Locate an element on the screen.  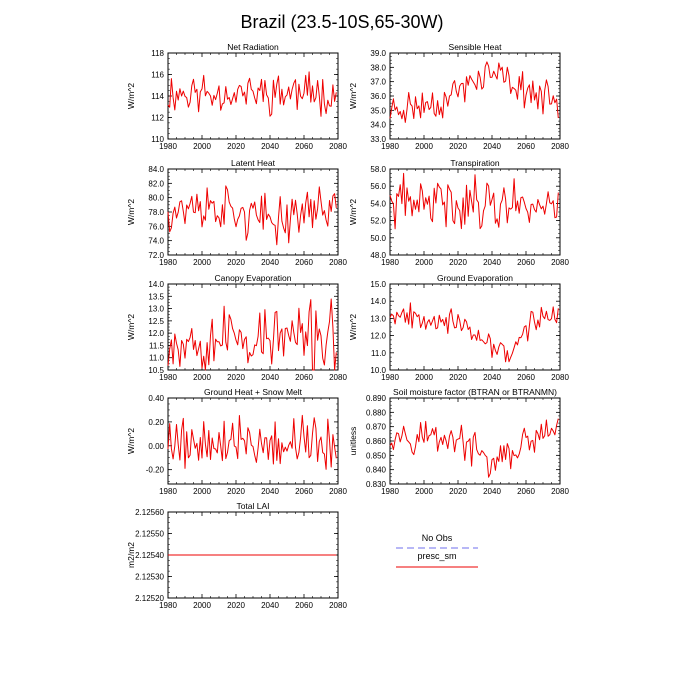
y-axis-label: unitless is located at coordinates (353, 441).